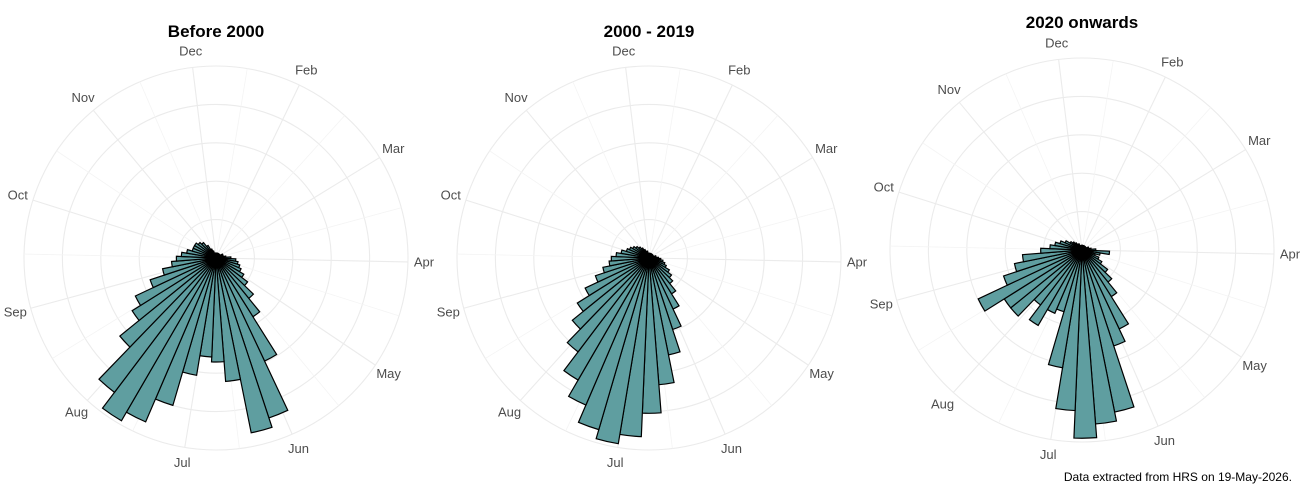 Image resolution: width=1300 pixels, height=500 pixels. I want to click on grid-circle, so click(216, 258).